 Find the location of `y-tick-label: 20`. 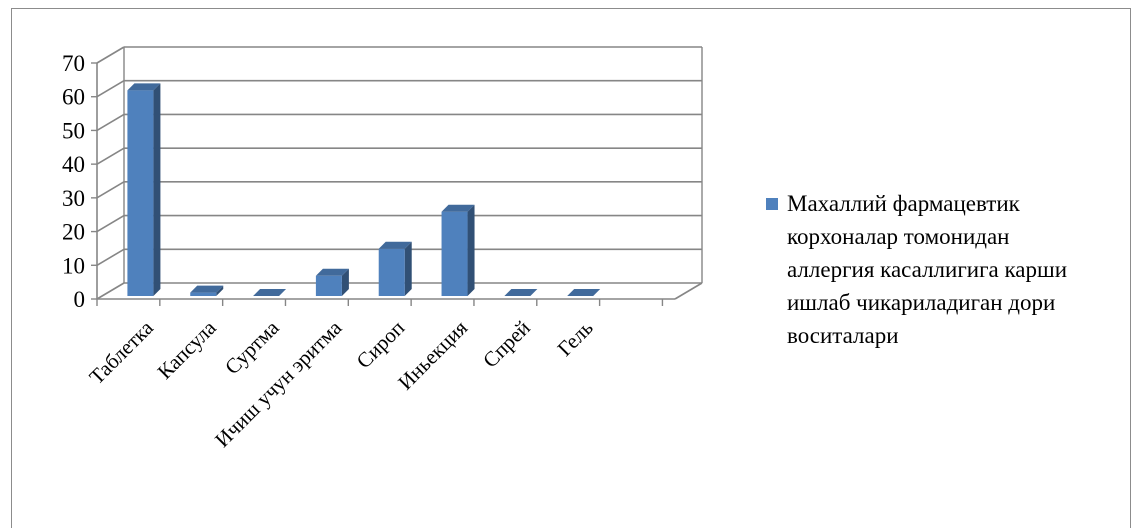

y-tick-label: 20 is located at coordinates (73, 232).